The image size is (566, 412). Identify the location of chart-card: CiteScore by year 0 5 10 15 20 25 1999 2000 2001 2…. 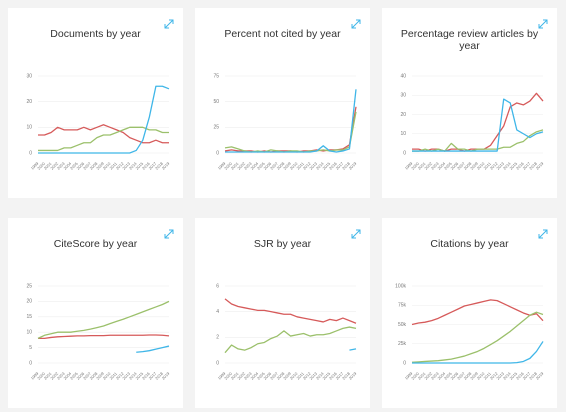
(95, 313).